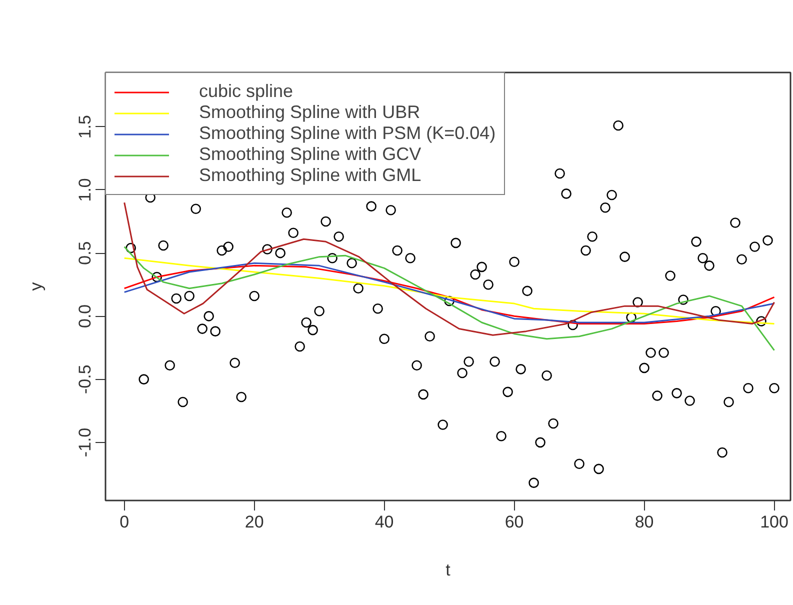 The image size is (793, 605). What do you see at coordinates (384, 522) in the screenshot?
I see `x-tick-label: 40` at bounding box center [384, 522].